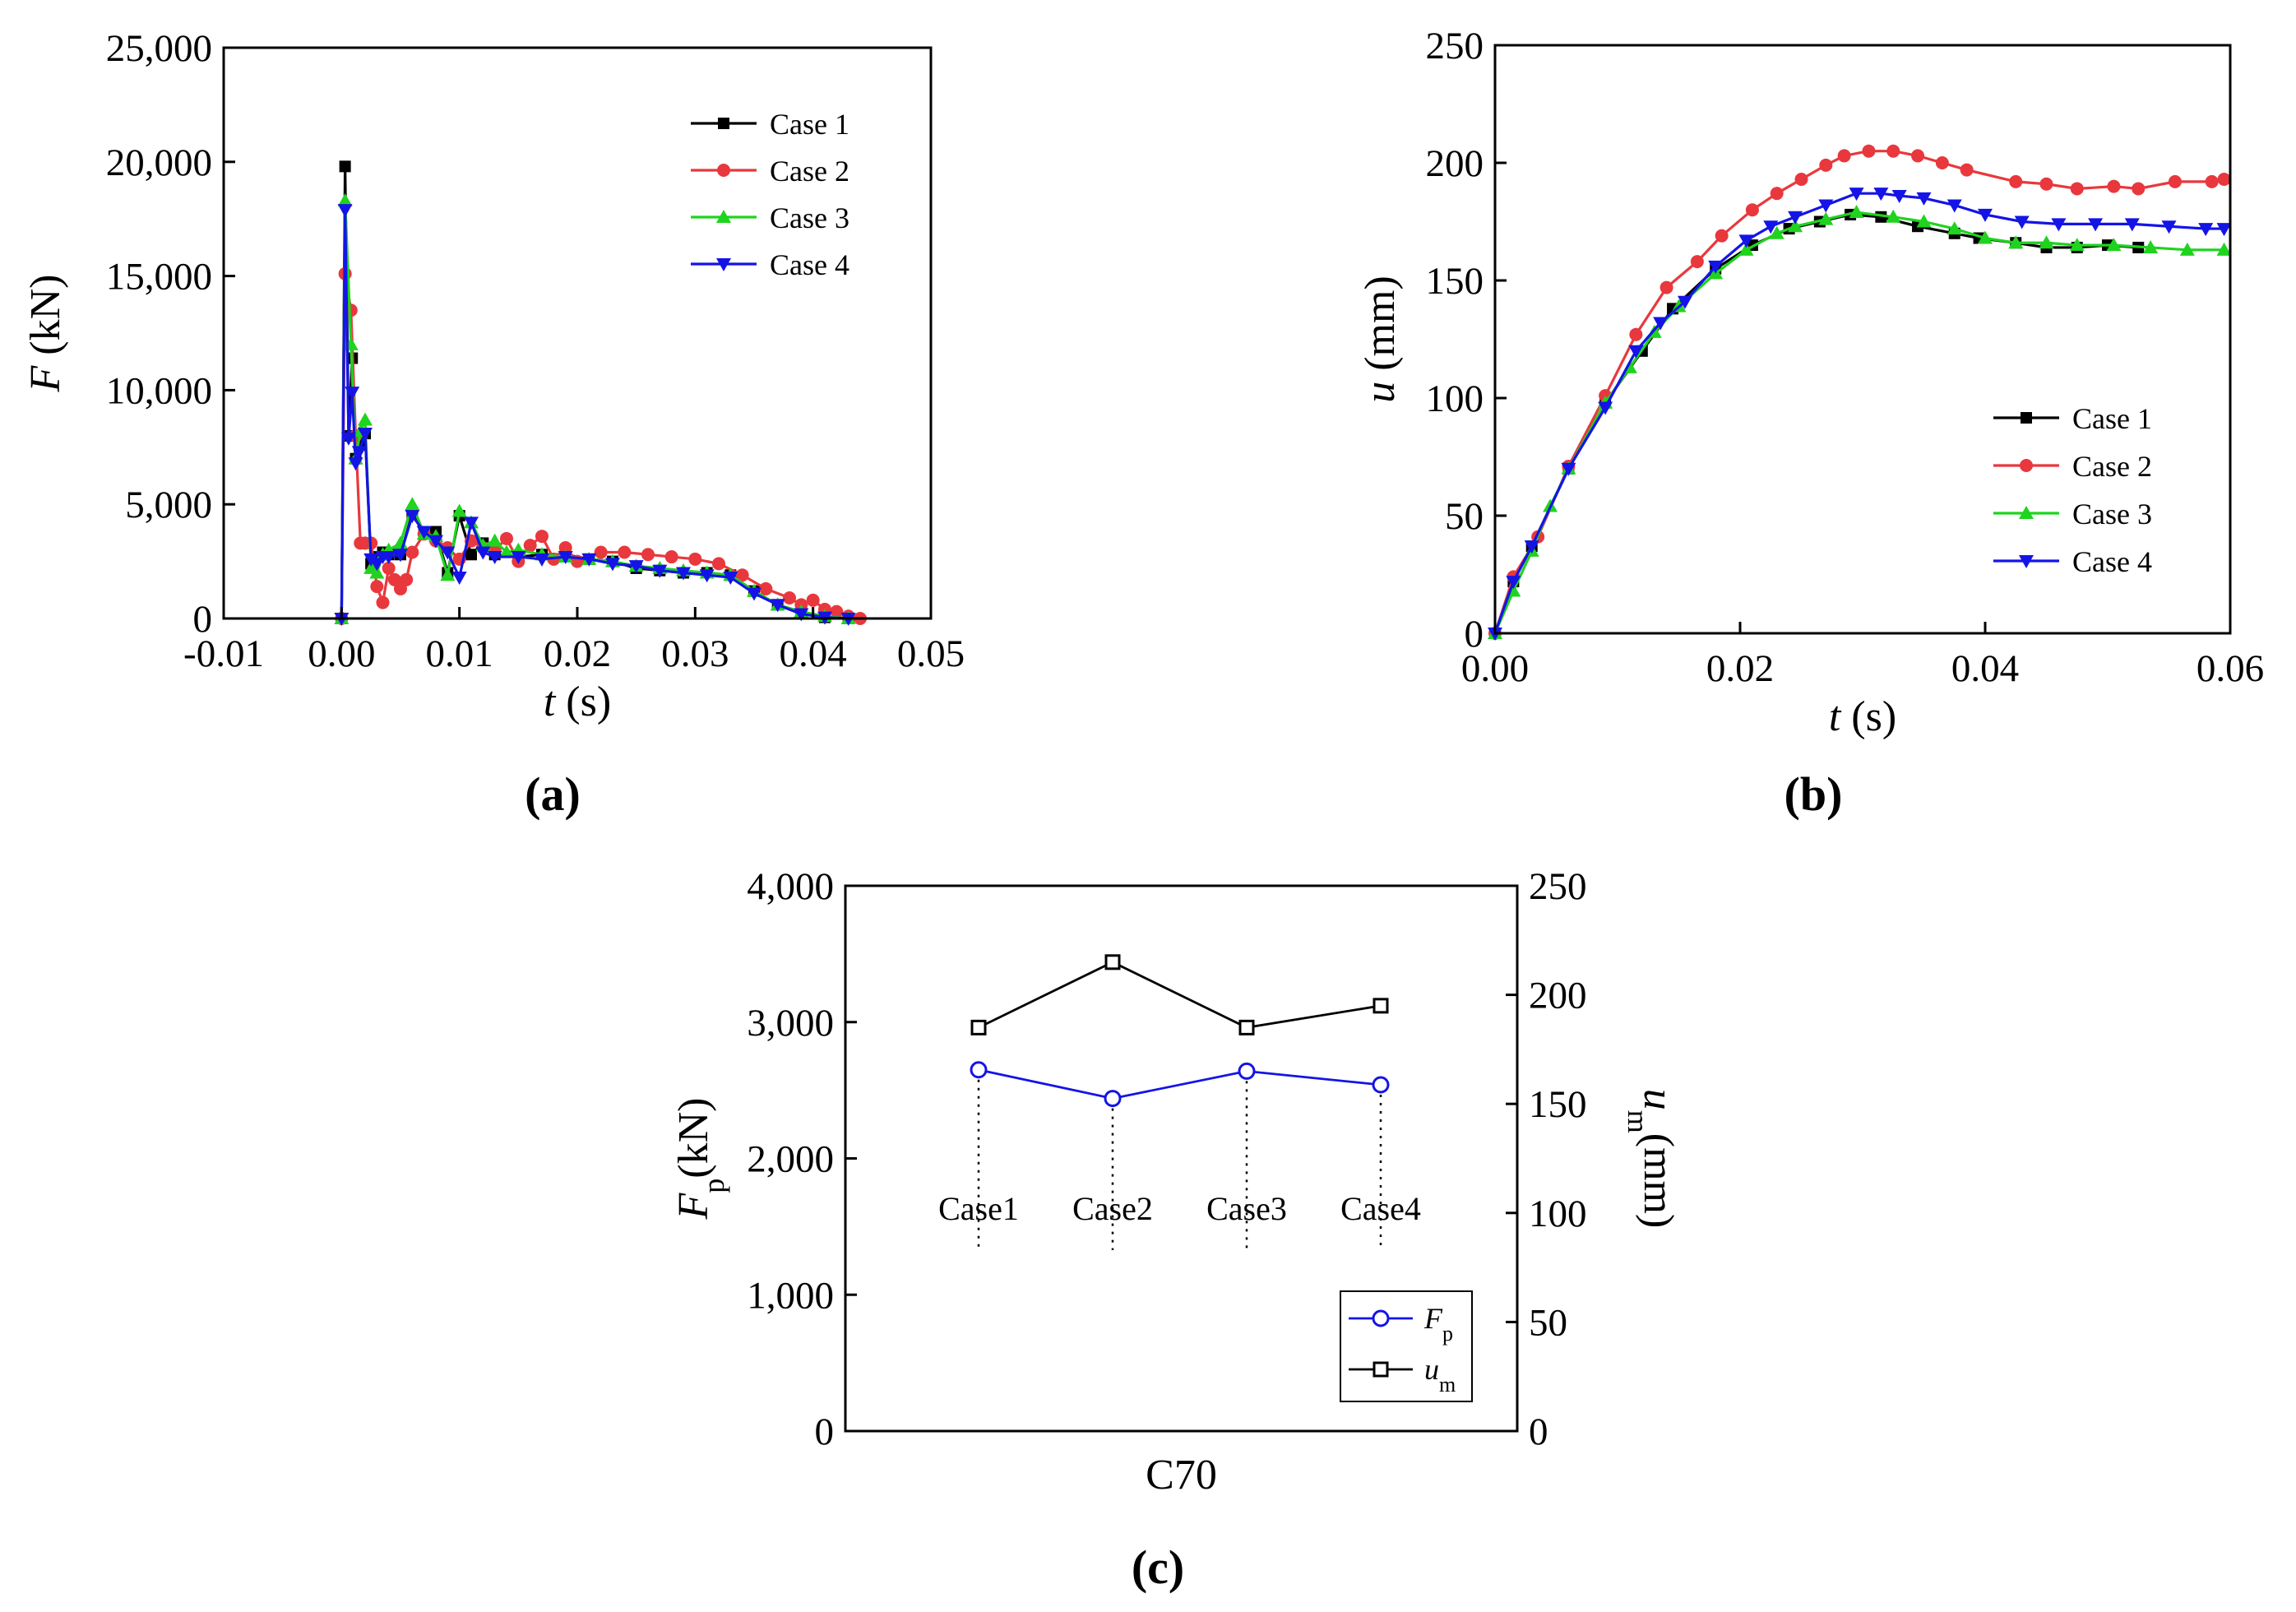 This screenshot has height=1612, width=2296. What do you see at coordinates (979, 1208) in the screenshot?
I see `category-label: Case1` at bounding box center [979, 1208].